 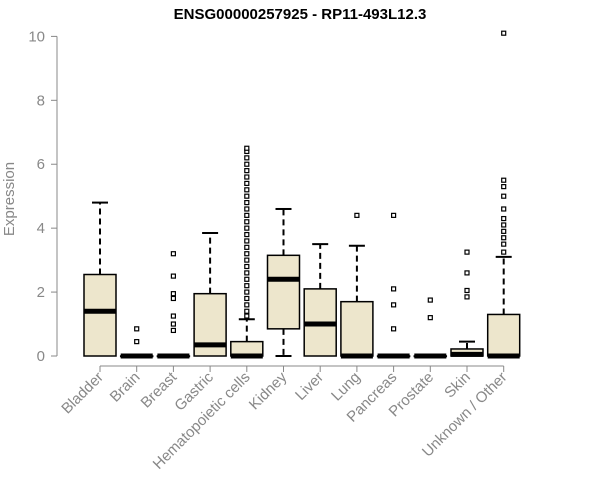 I want to click on y-tick-label: 2, so click(x=41, y=292).